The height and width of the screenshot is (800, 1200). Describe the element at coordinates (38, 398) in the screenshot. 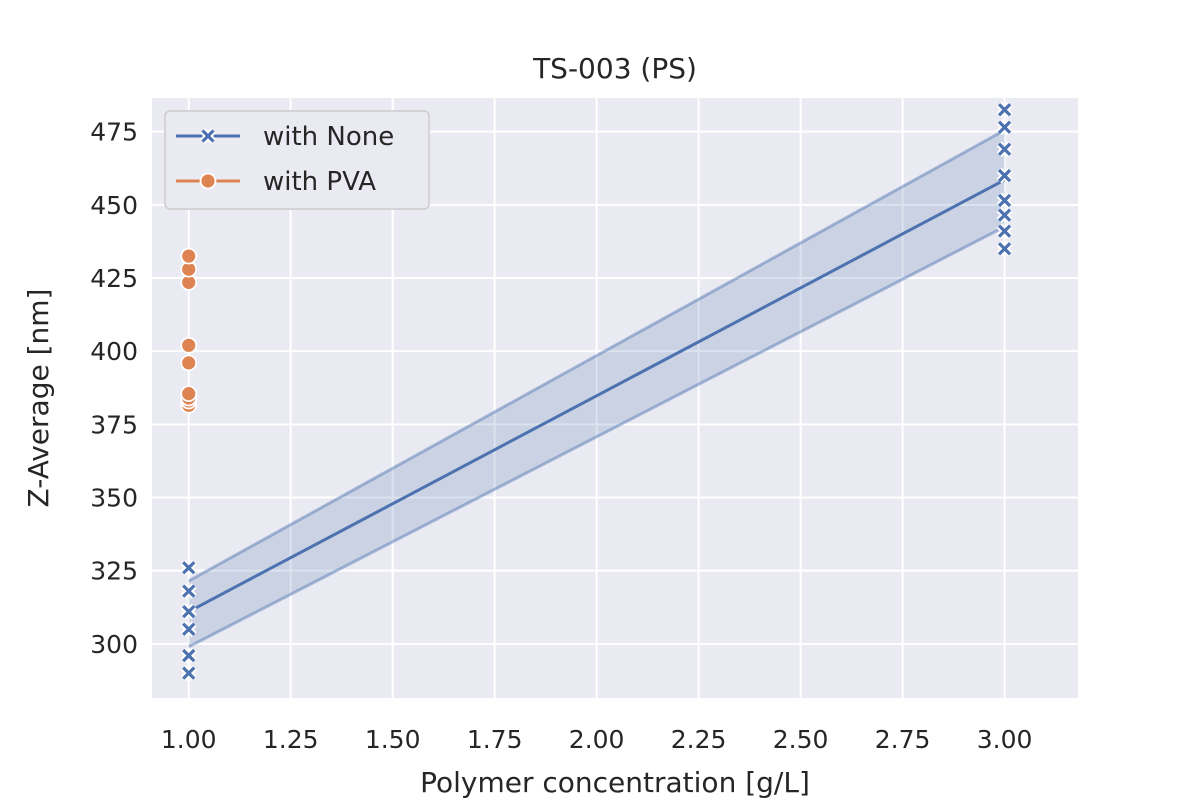

I see `y-axis-label: Z-Average [nm]` at that location.